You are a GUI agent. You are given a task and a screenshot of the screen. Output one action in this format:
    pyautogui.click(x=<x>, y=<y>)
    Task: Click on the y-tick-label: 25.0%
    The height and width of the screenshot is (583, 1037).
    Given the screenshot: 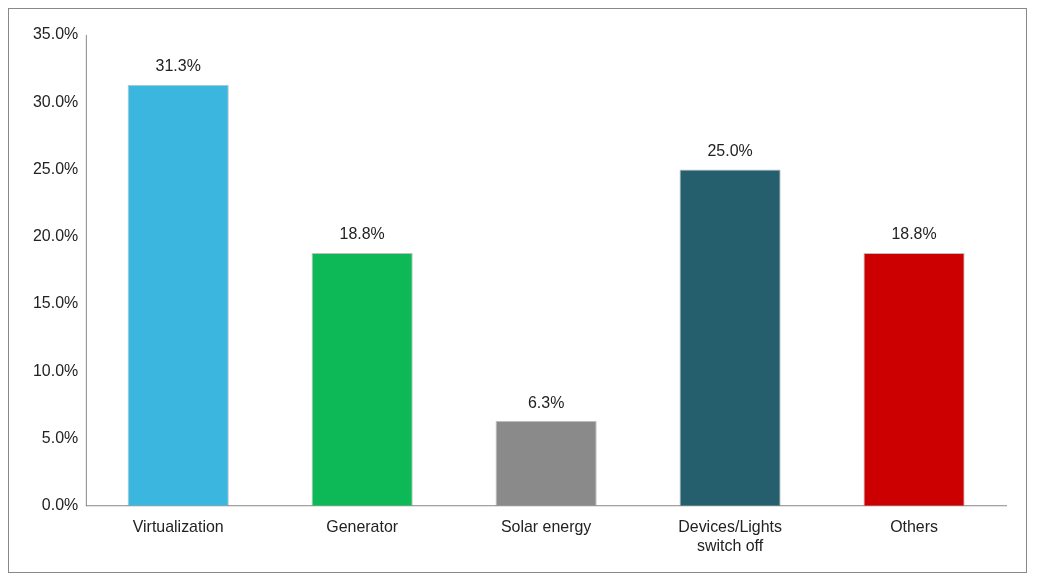 What is the action you would take?
    pyautogui.click(x=55, y=168)
    